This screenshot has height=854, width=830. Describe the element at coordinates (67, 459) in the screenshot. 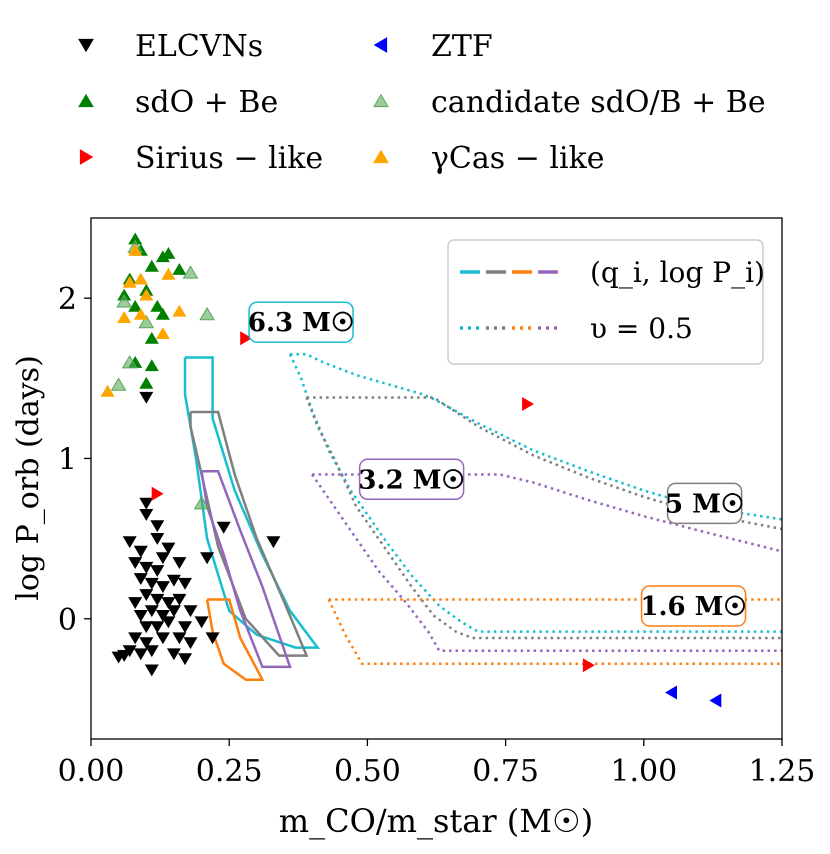

I see `y-tick-label-1: 1` at that location.